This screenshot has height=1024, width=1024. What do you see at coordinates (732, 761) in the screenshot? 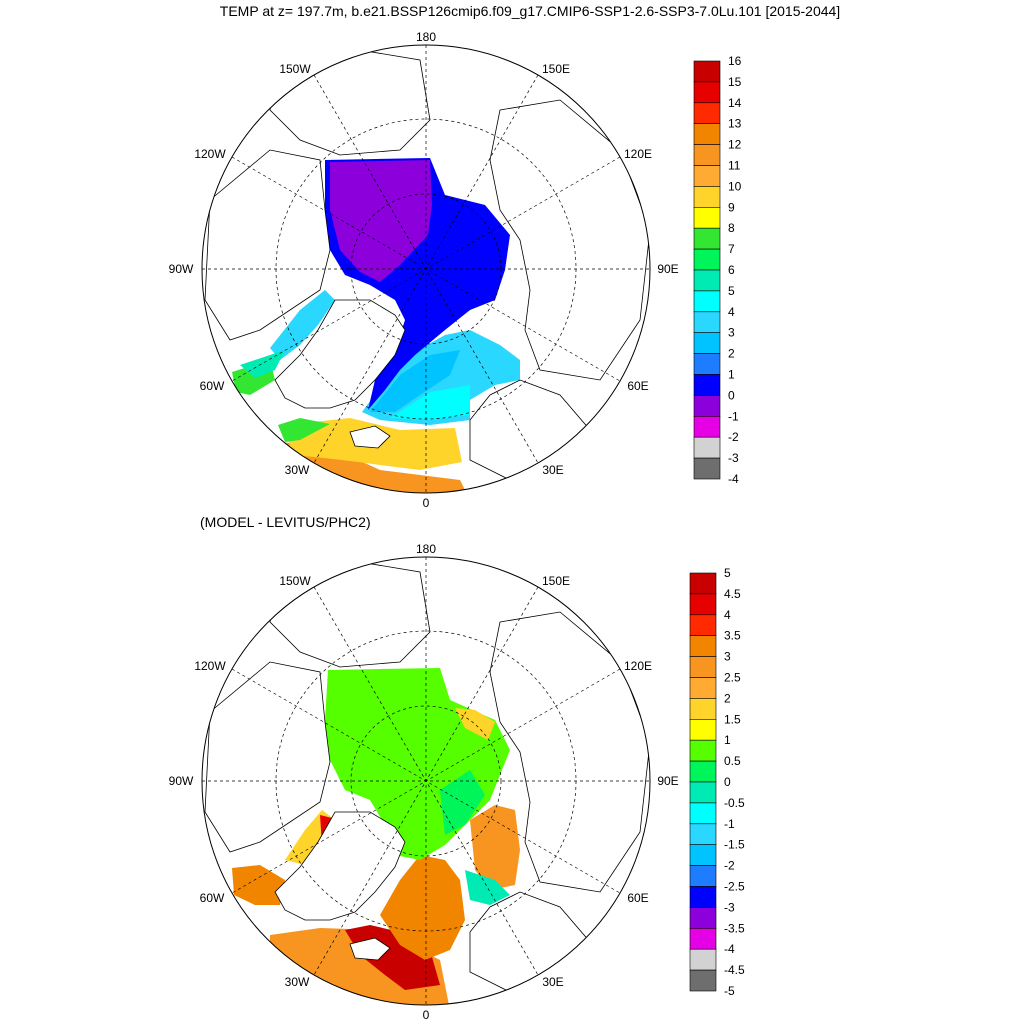
I see `bottom-colorbar-label: 0.5` at bounding box center [732, 761].